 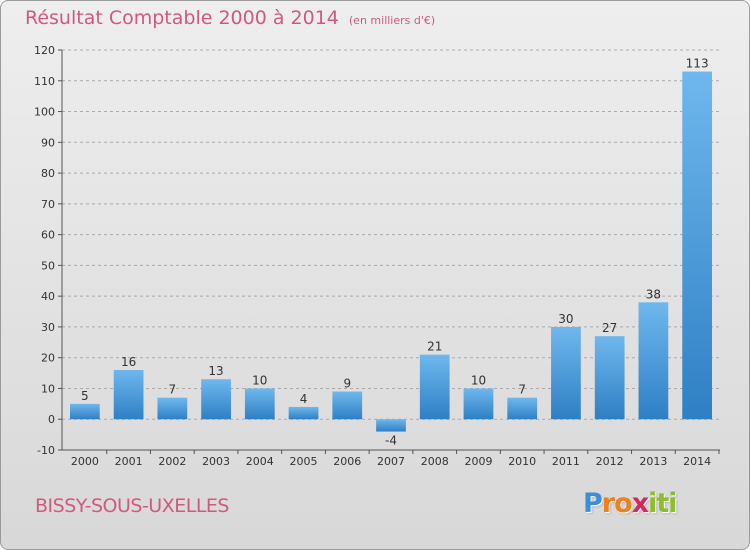 What do you see at coordinates (85, 396) in the screenshot?
I see `bar-value-label: 5` at bounding box center [85, 396].